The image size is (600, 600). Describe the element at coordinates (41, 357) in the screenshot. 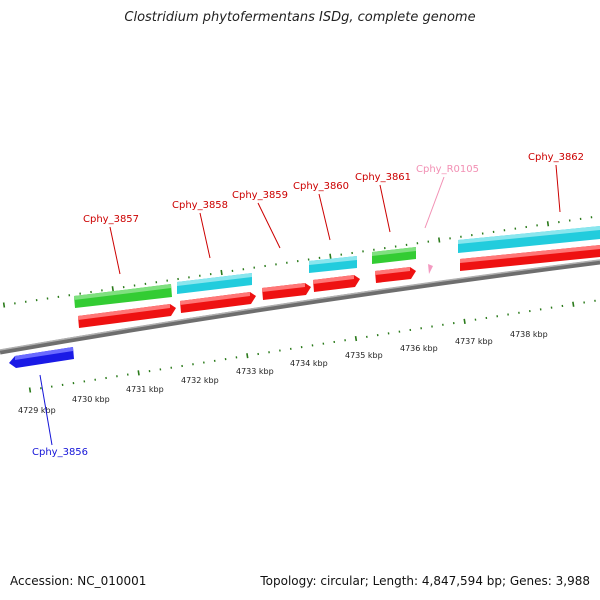

I see `cds-track-reverse` at that location.